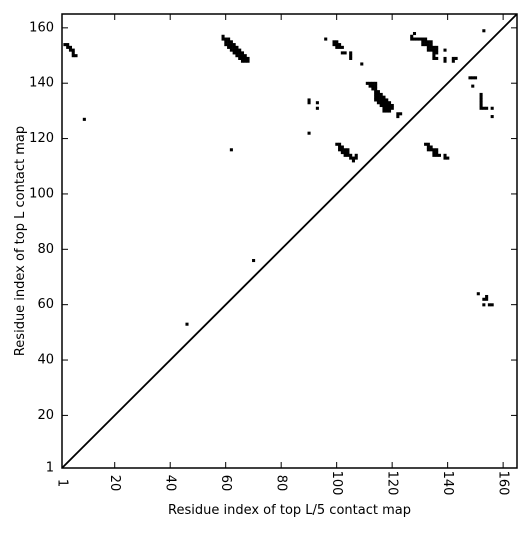 This screenshot has height=535, width=531. Describe the element at coordinates (170, 483) in the screenshot. I see `x-tick-label: 40` at that location.